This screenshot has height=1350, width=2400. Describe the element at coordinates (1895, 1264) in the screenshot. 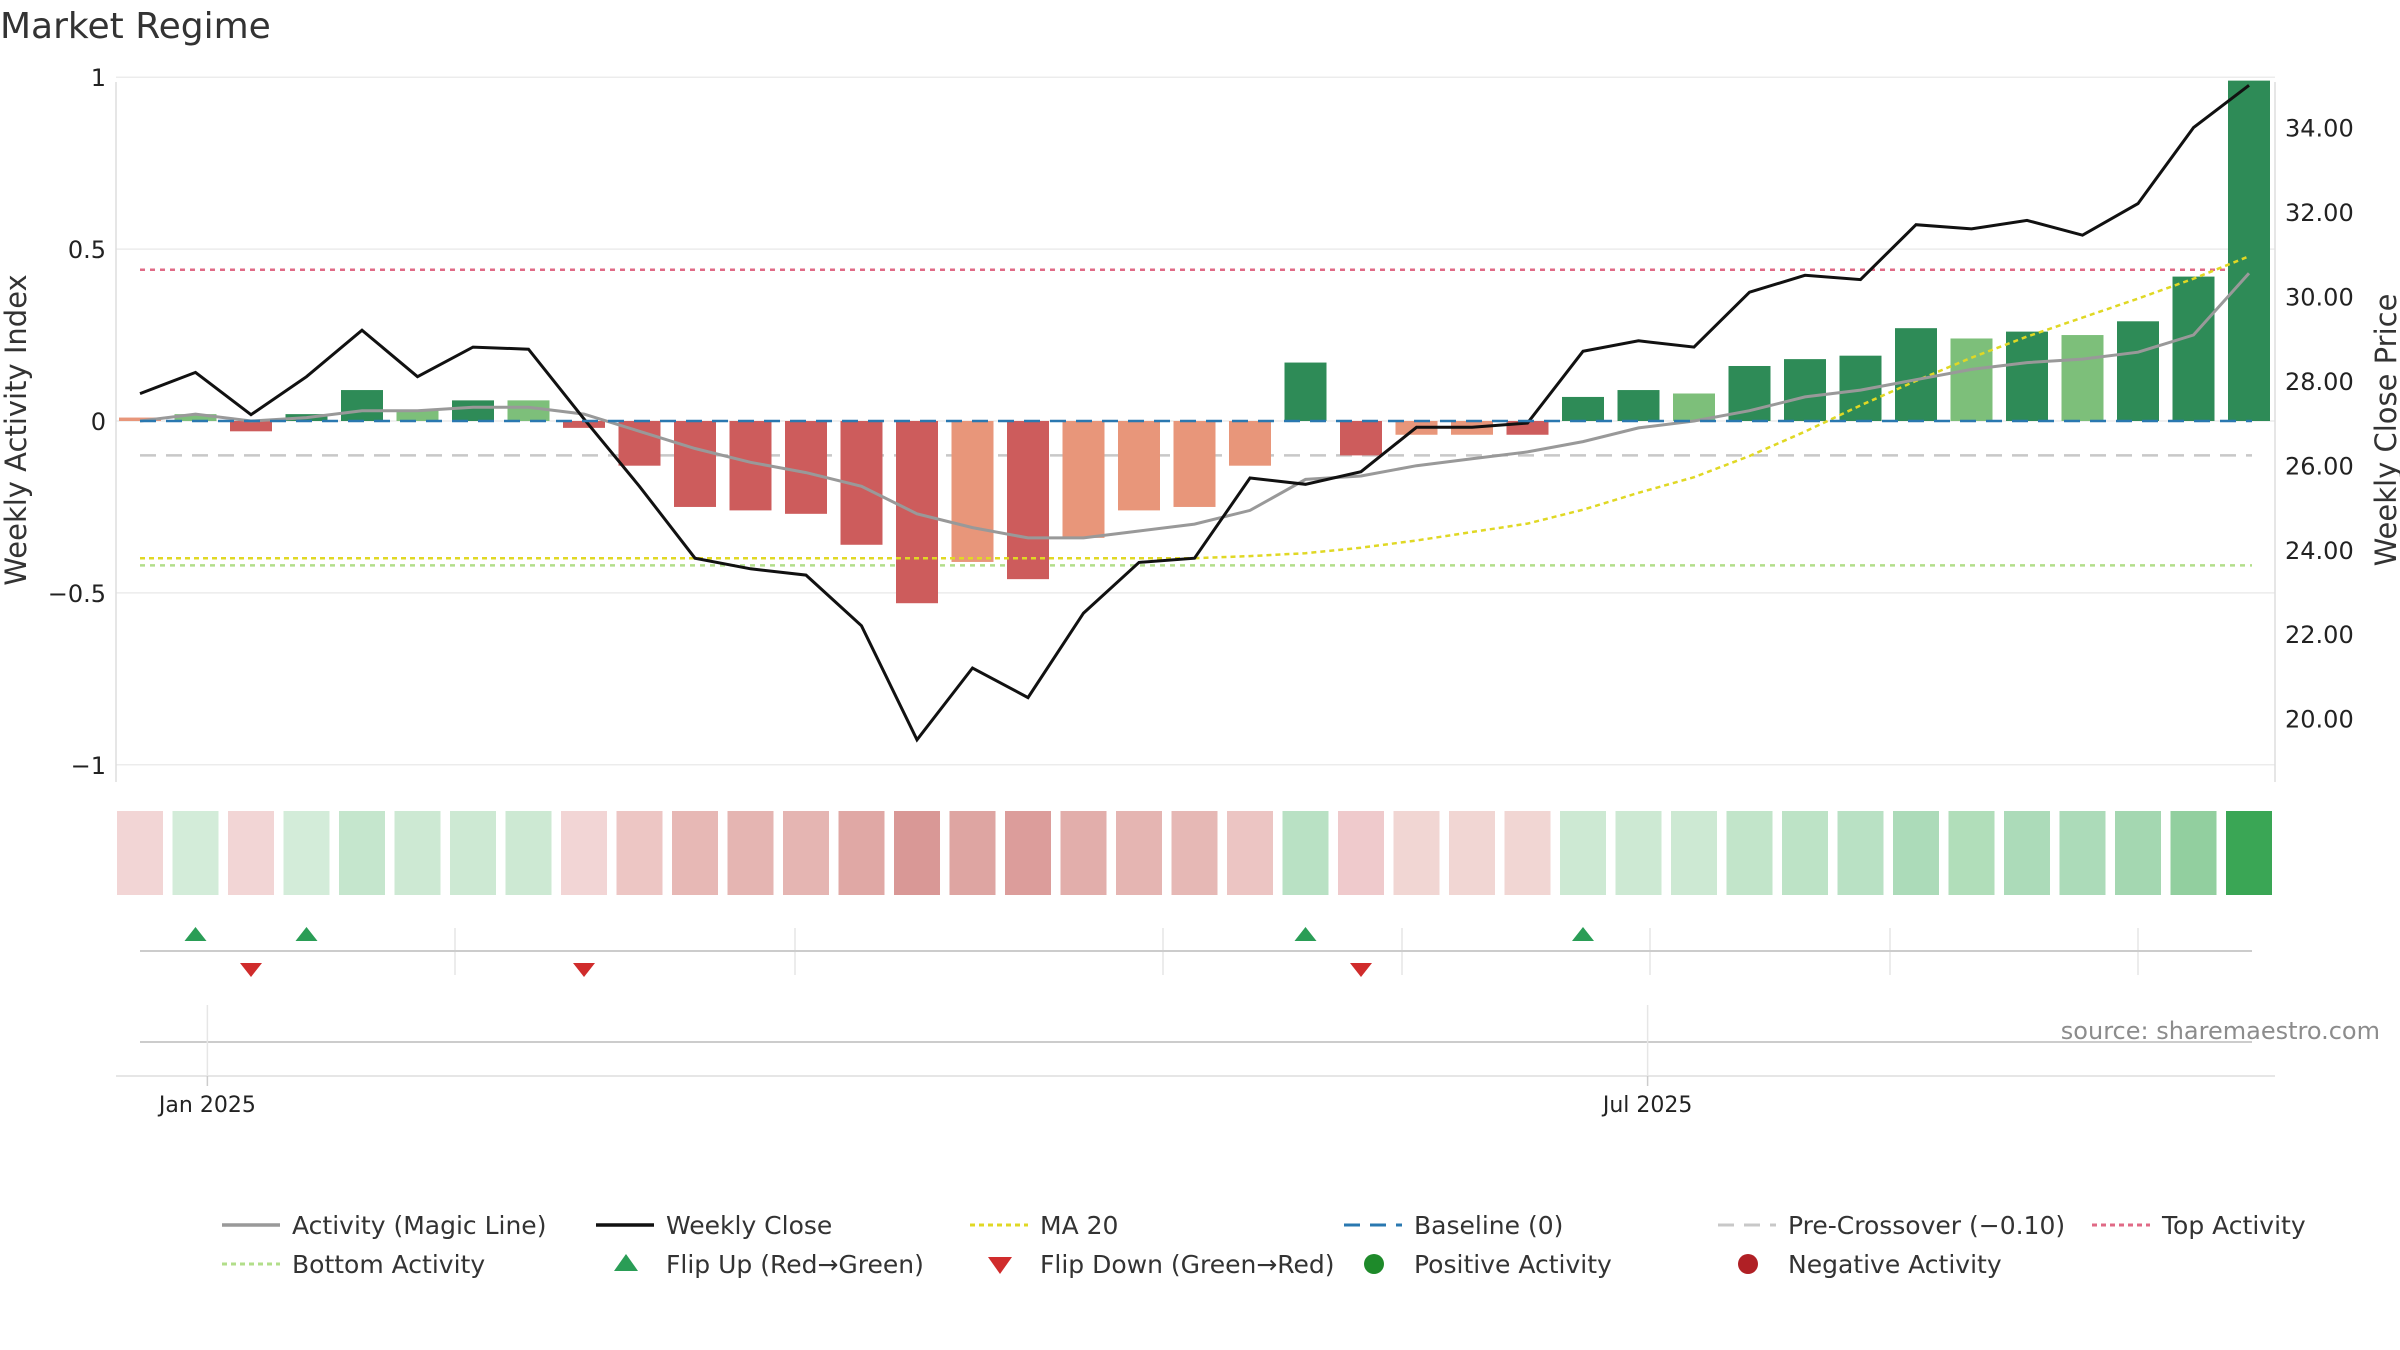

I see `legend-label-negative: Negative Activity` at that location.